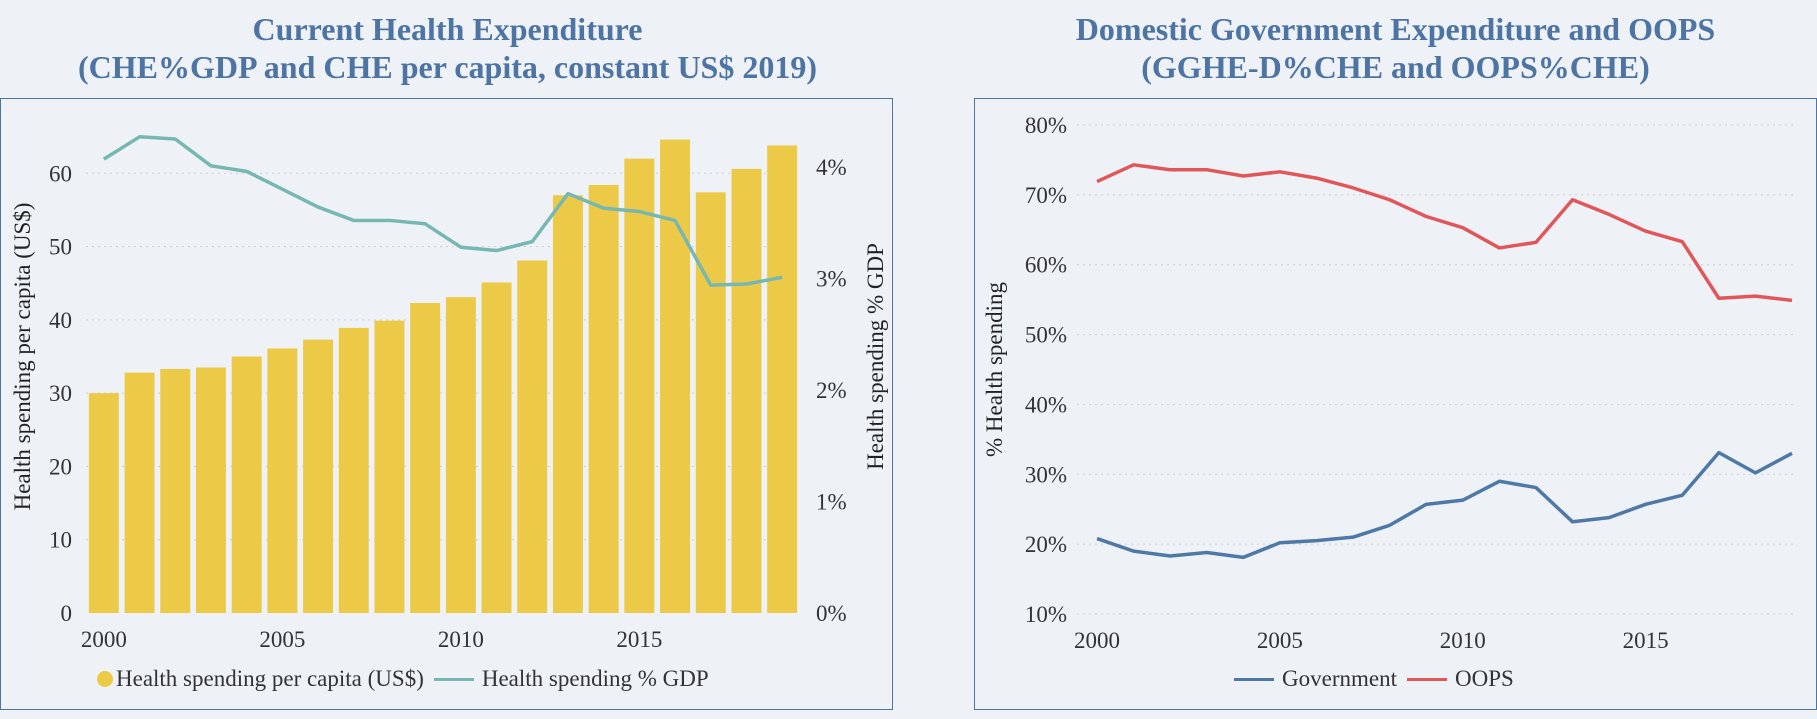 The height and width of the screenshot is (719, 1817). I want to click on y-tick-label: 50%, so click(1046, 335).